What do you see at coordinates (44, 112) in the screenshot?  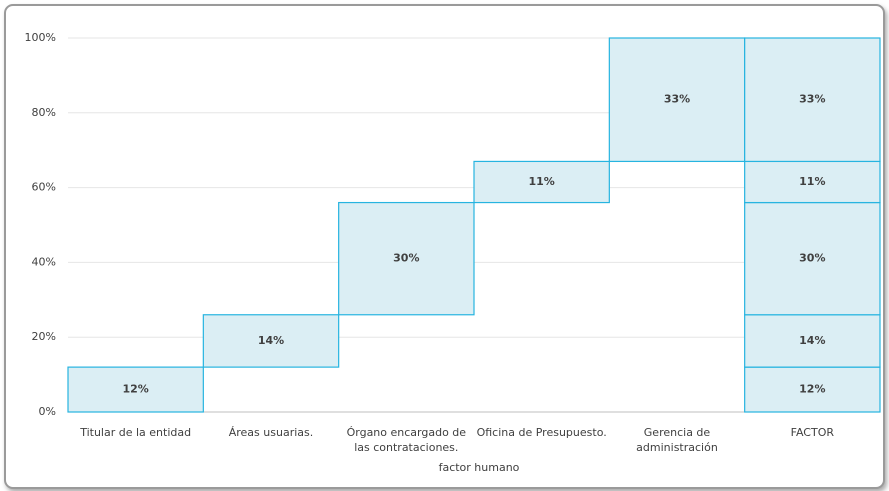 I see `y-tick-label: 80%` at bounding box center [44, 112].